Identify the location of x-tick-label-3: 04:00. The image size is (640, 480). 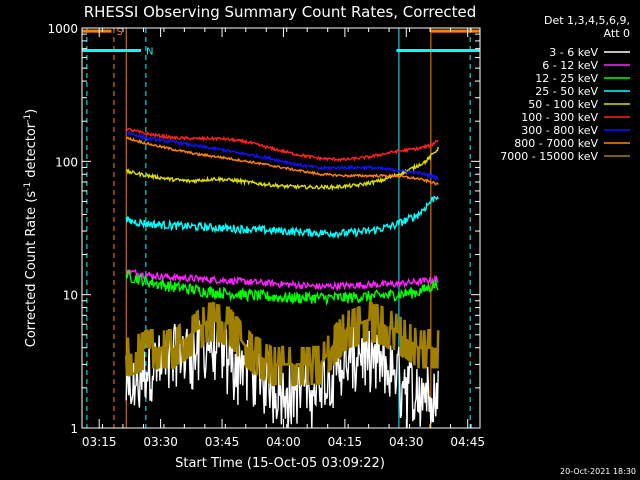
(283, 442).